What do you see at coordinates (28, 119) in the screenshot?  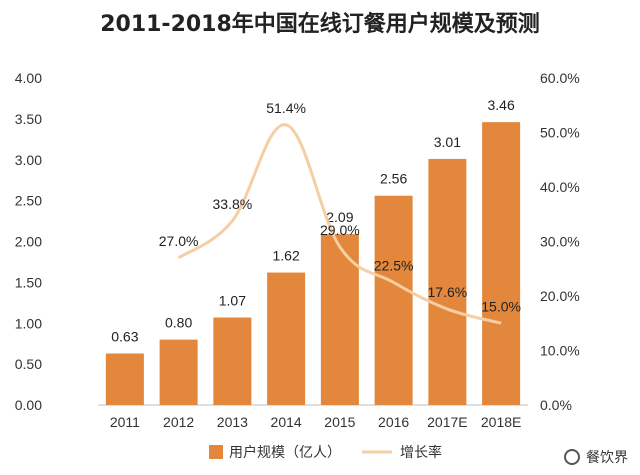 I see `y-left-tick-label: 3.50` at bounding box center [28, 119].